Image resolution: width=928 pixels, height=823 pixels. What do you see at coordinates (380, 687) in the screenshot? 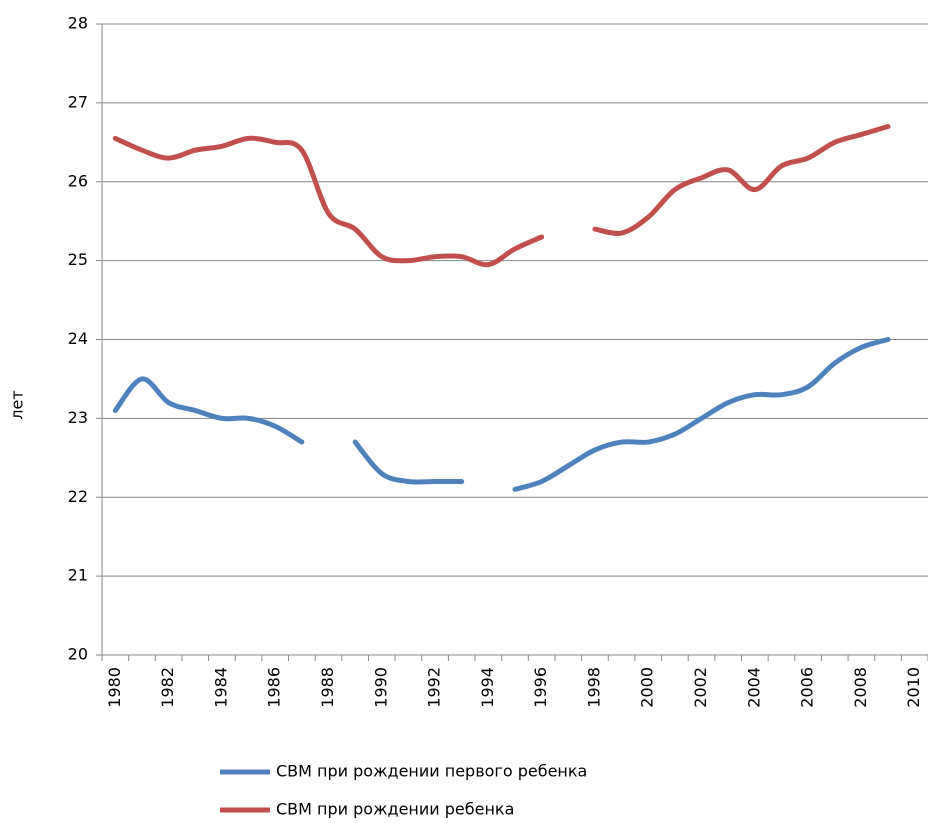
I see `x-tick-label: 1990` at bounding box center [380, 687].